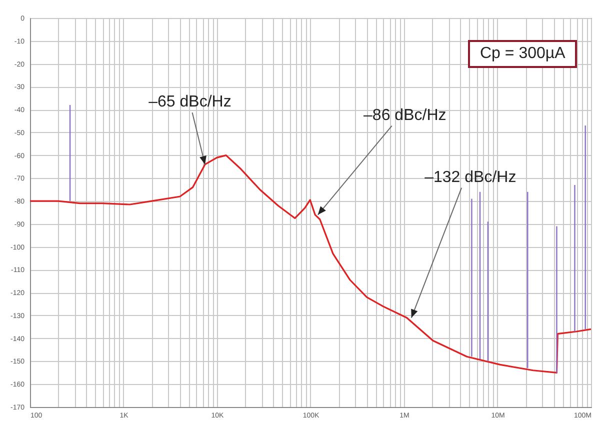 The height and width of the screenshot is (422, 600). What do you see at coordinates (470, 177) in the screenshot?
I see `annotation: –132 dBc/Hz` at bounding box center [470, 177].